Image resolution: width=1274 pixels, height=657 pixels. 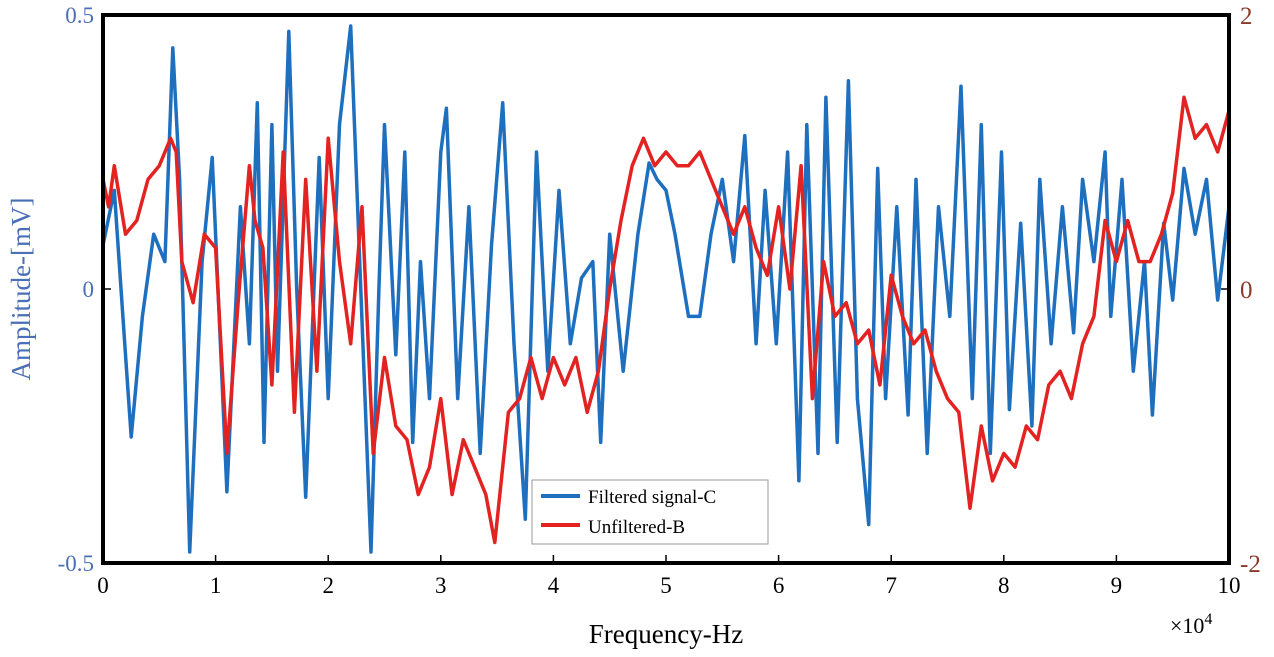 What do you see at coordinates (79, 15) in the screenshot?
I see `y-left-tick-label: 0.5` at bounding box center [79, 15].